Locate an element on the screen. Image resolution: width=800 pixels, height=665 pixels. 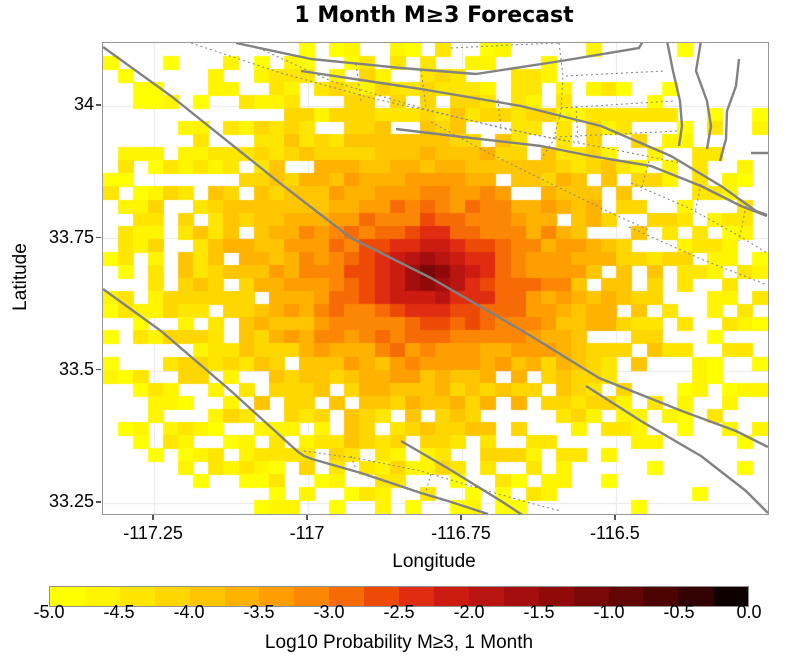
x-tick-label: -116.75 is located at coordinates (461, 533).